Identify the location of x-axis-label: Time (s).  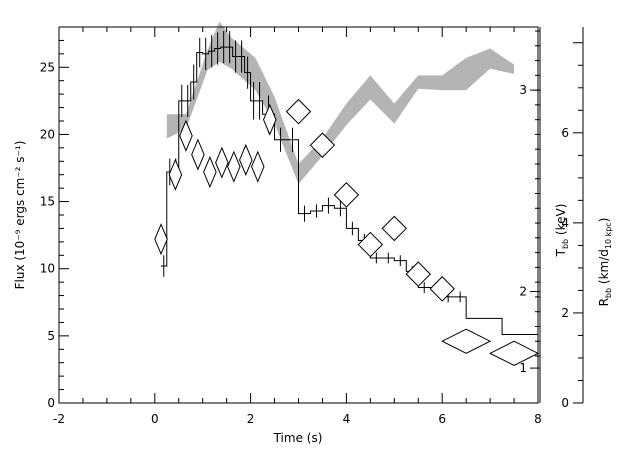
(298, 438).